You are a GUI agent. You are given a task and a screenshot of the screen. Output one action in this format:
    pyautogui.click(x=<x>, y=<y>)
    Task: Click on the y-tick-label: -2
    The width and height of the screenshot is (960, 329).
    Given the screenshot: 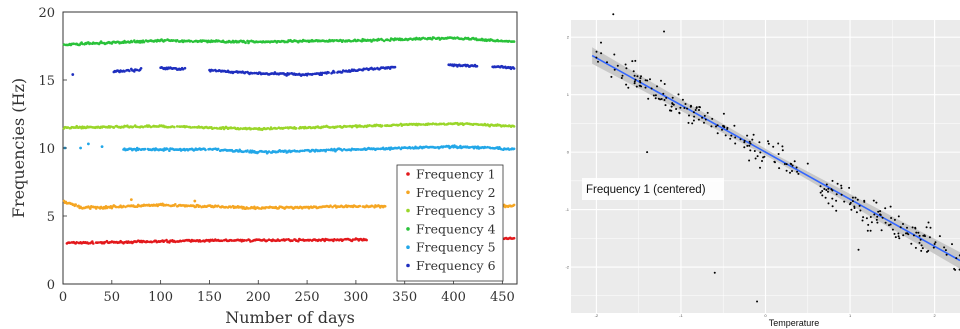 What is the action you would take?
    pyautogui.click(x=567, y=267)
    